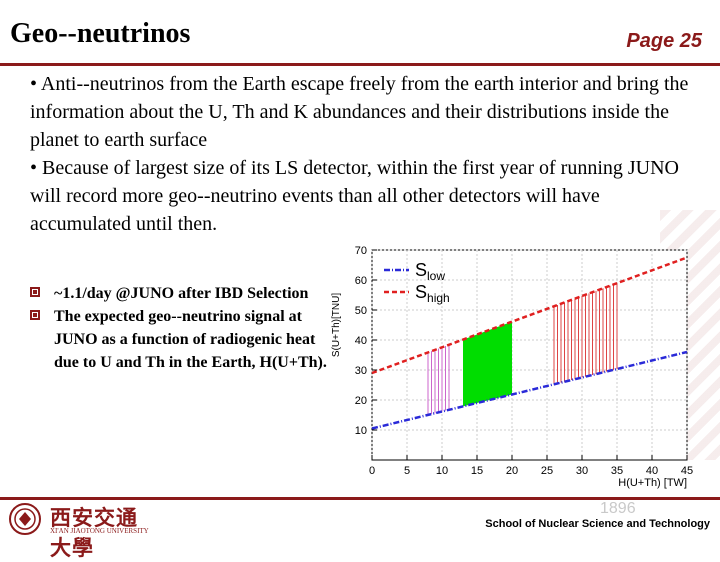 The height and width of the screenshot is (562, 720). Describe the element at coordinates (618, 508) in the screenshot. I see `founding-year: 1896` at that location.